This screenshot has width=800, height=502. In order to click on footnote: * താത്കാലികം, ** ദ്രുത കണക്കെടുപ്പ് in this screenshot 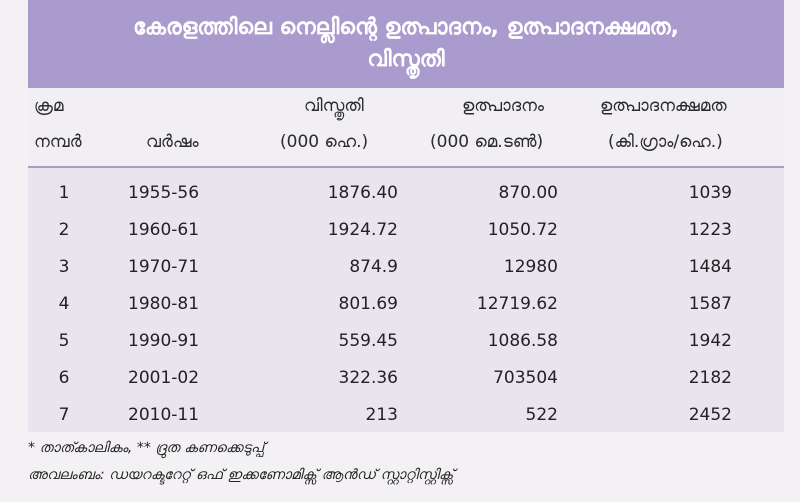, I will do `click(146, 448)`.